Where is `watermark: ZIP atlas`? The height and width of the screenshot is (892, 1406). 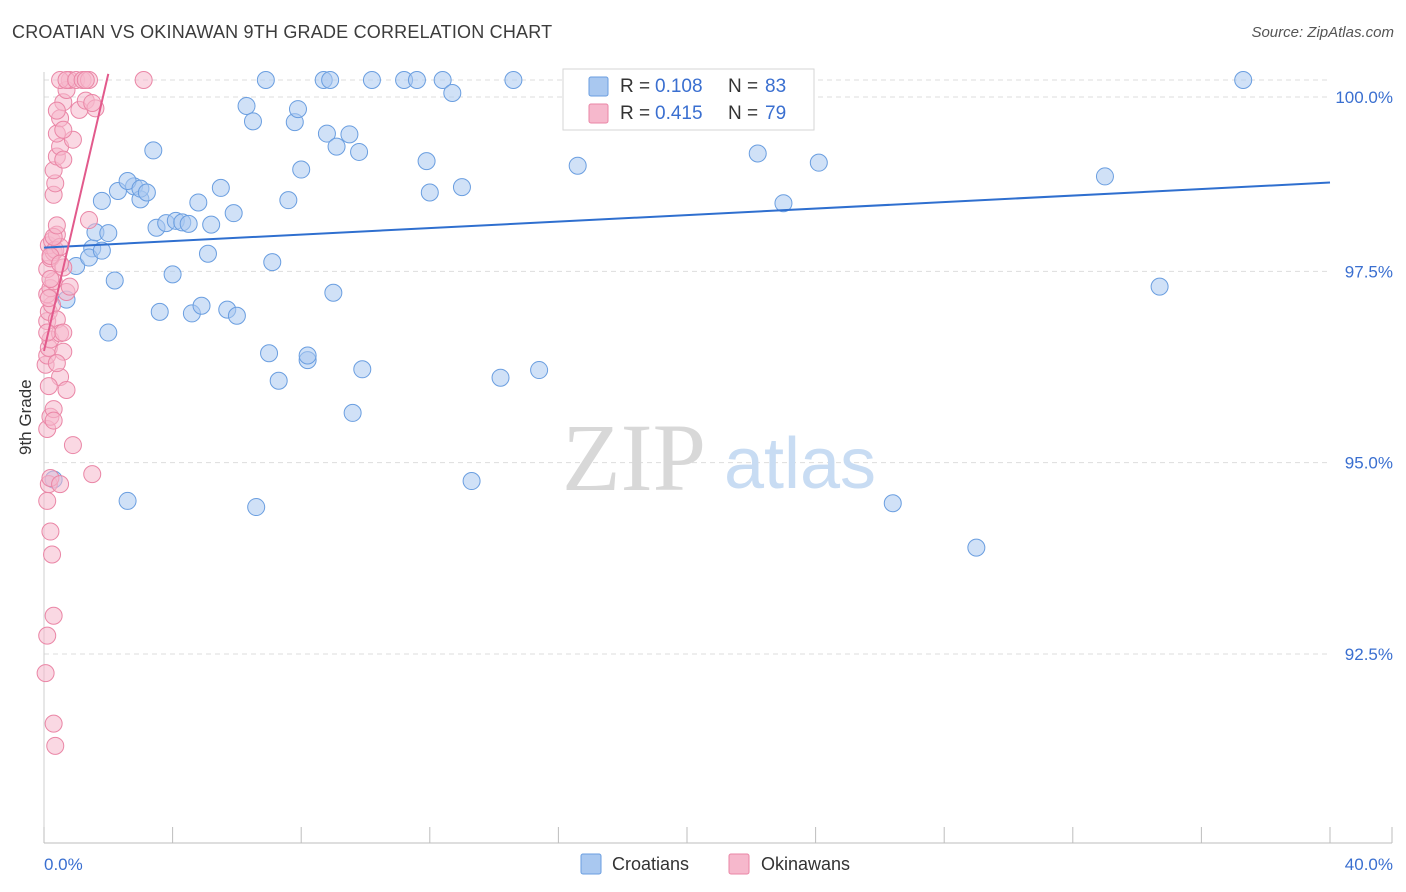 watermark: ZIP atlas is located at coordinates (719, 457).